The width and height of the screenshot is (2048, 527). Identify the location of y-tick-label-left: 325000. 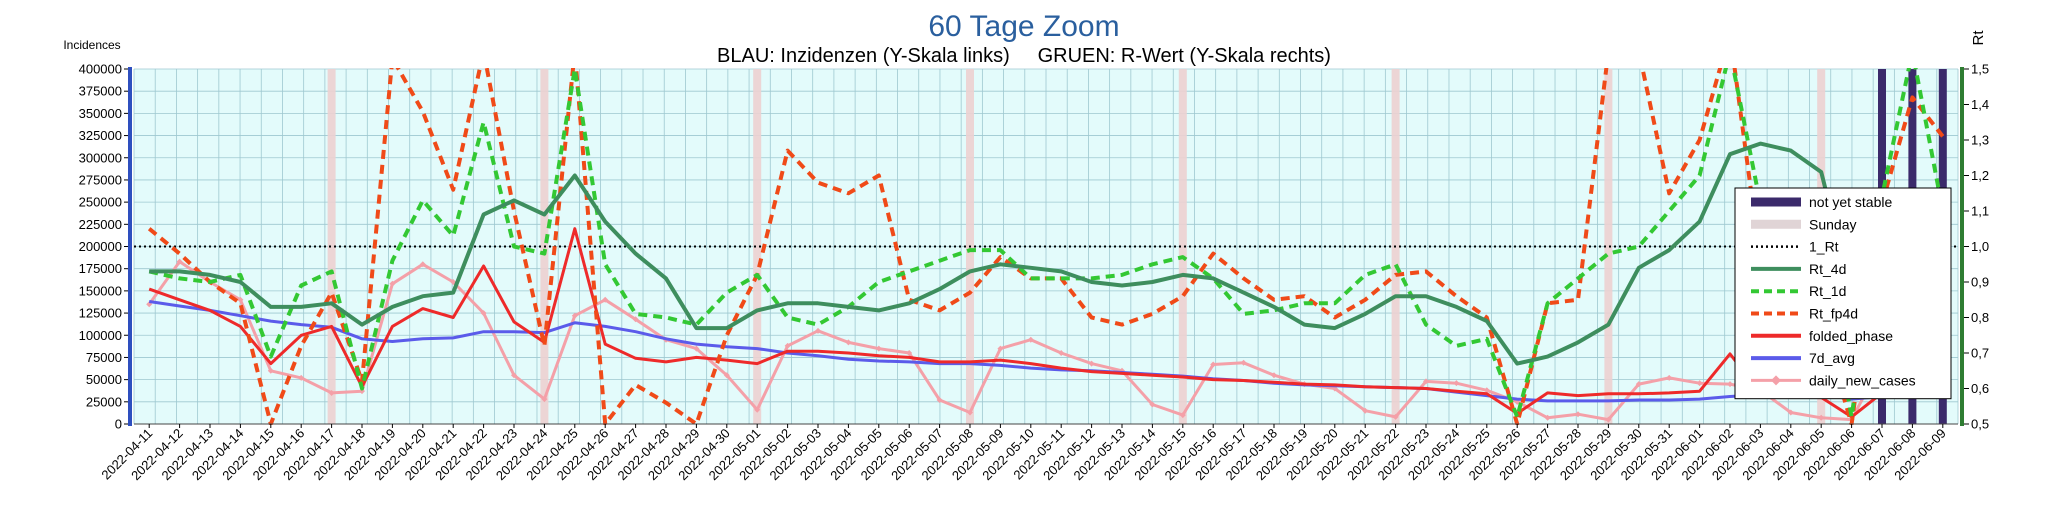
(100, 135).